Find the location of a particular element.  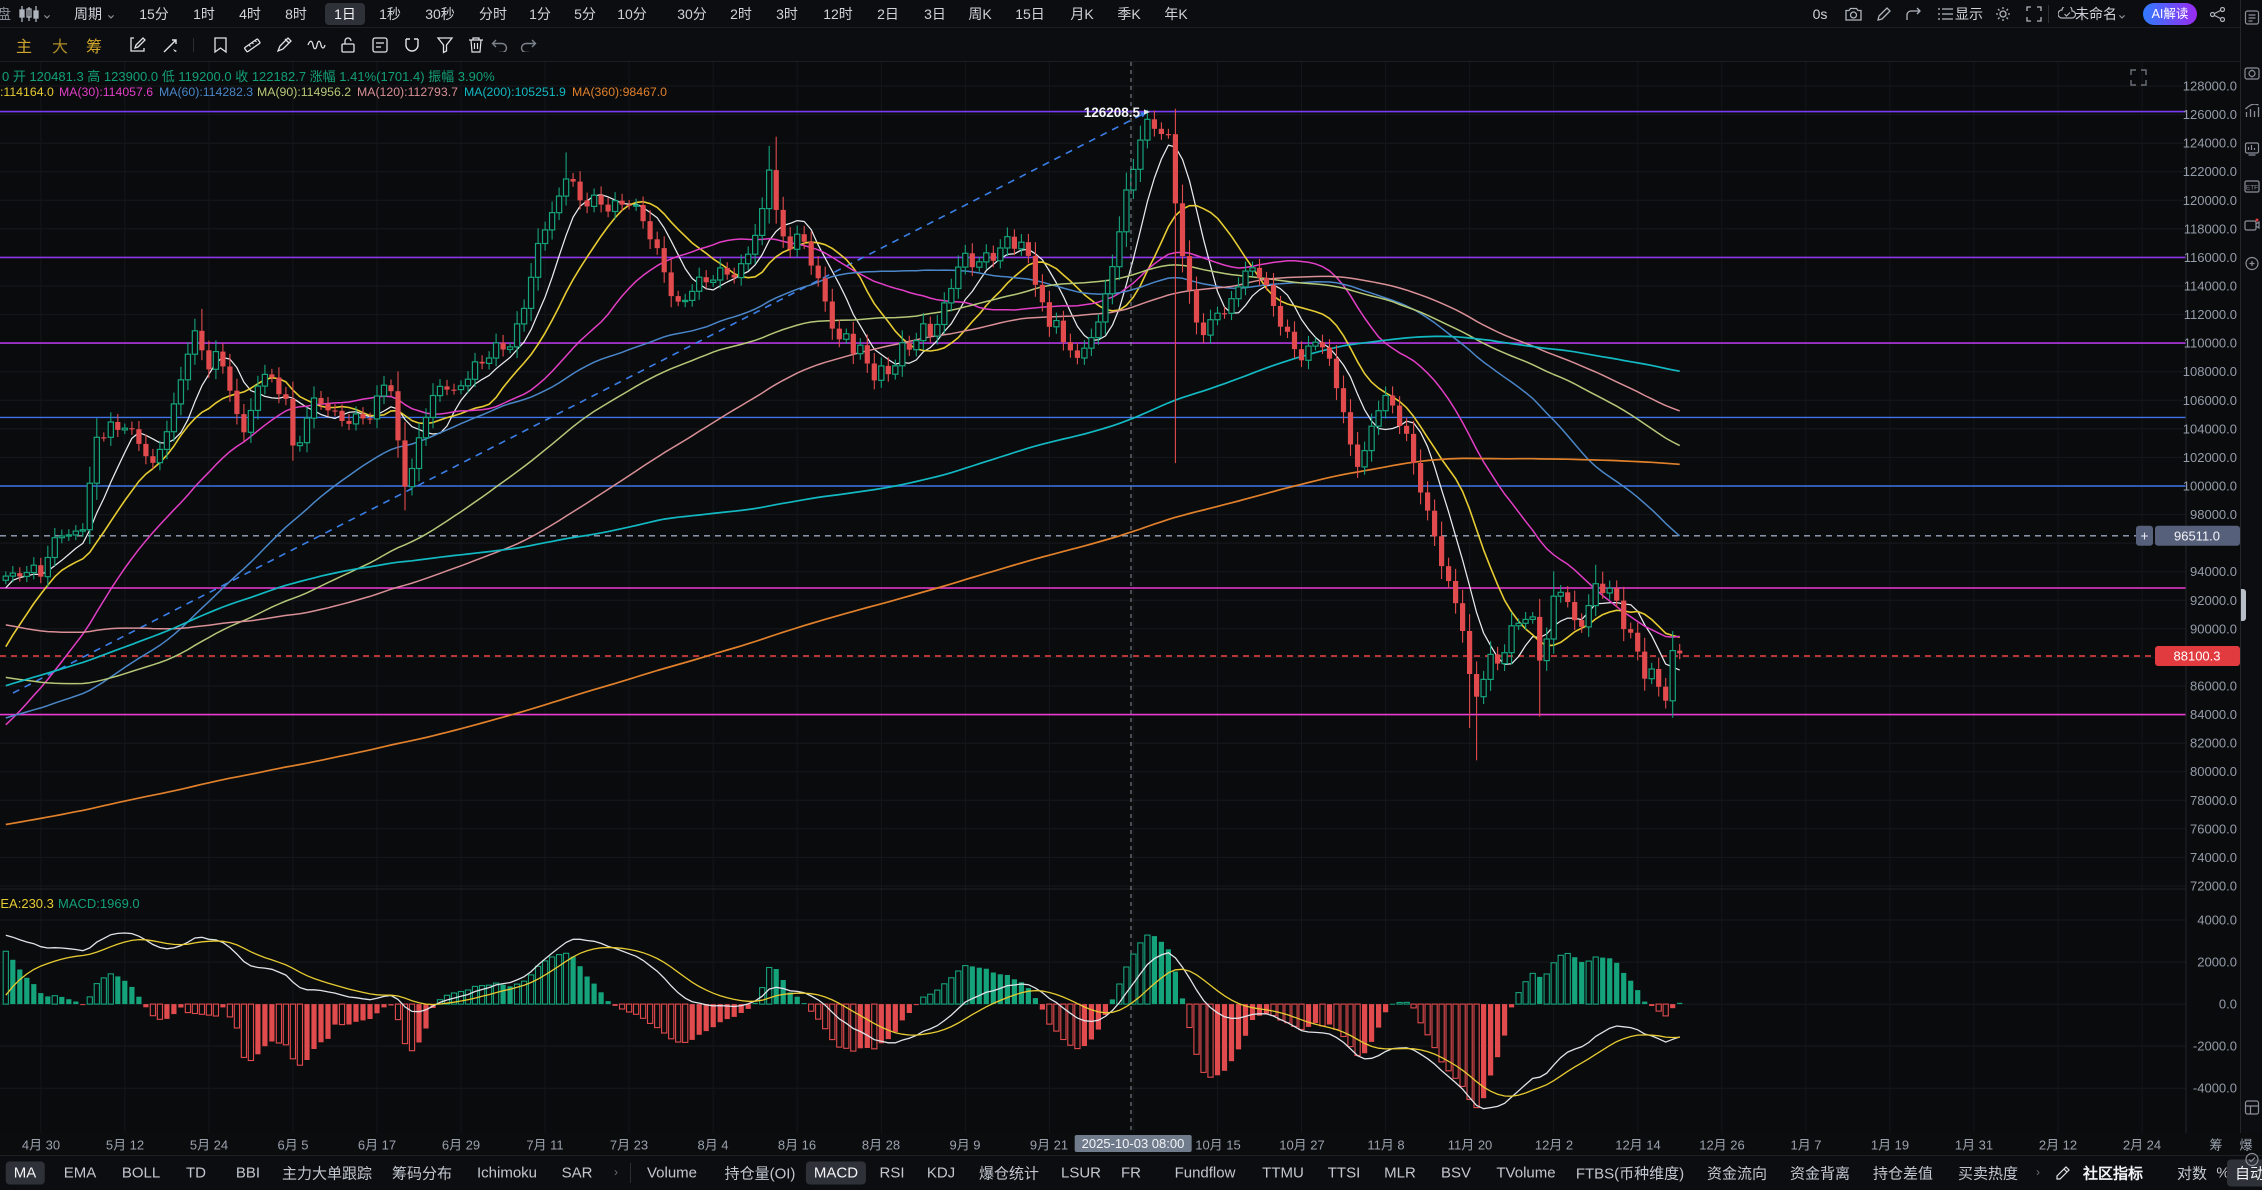

svg-text: ETF is located at coordinates (2251, 188).